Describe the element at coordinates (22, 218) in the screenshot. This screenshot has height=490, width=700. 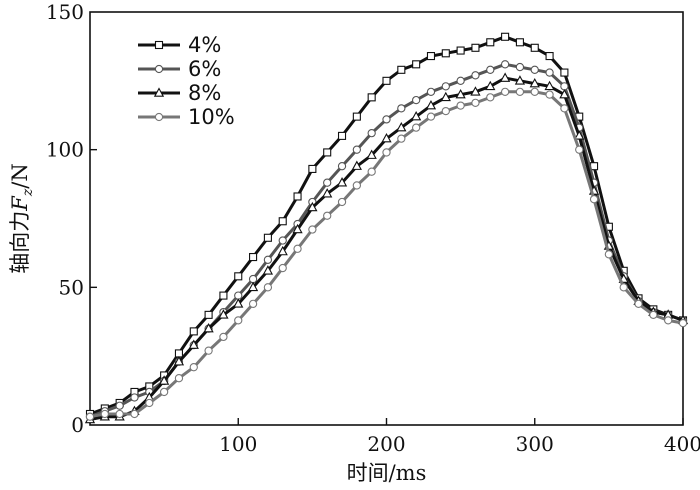
I see `y-axis-title: 轴向力Fz/N` at that location.